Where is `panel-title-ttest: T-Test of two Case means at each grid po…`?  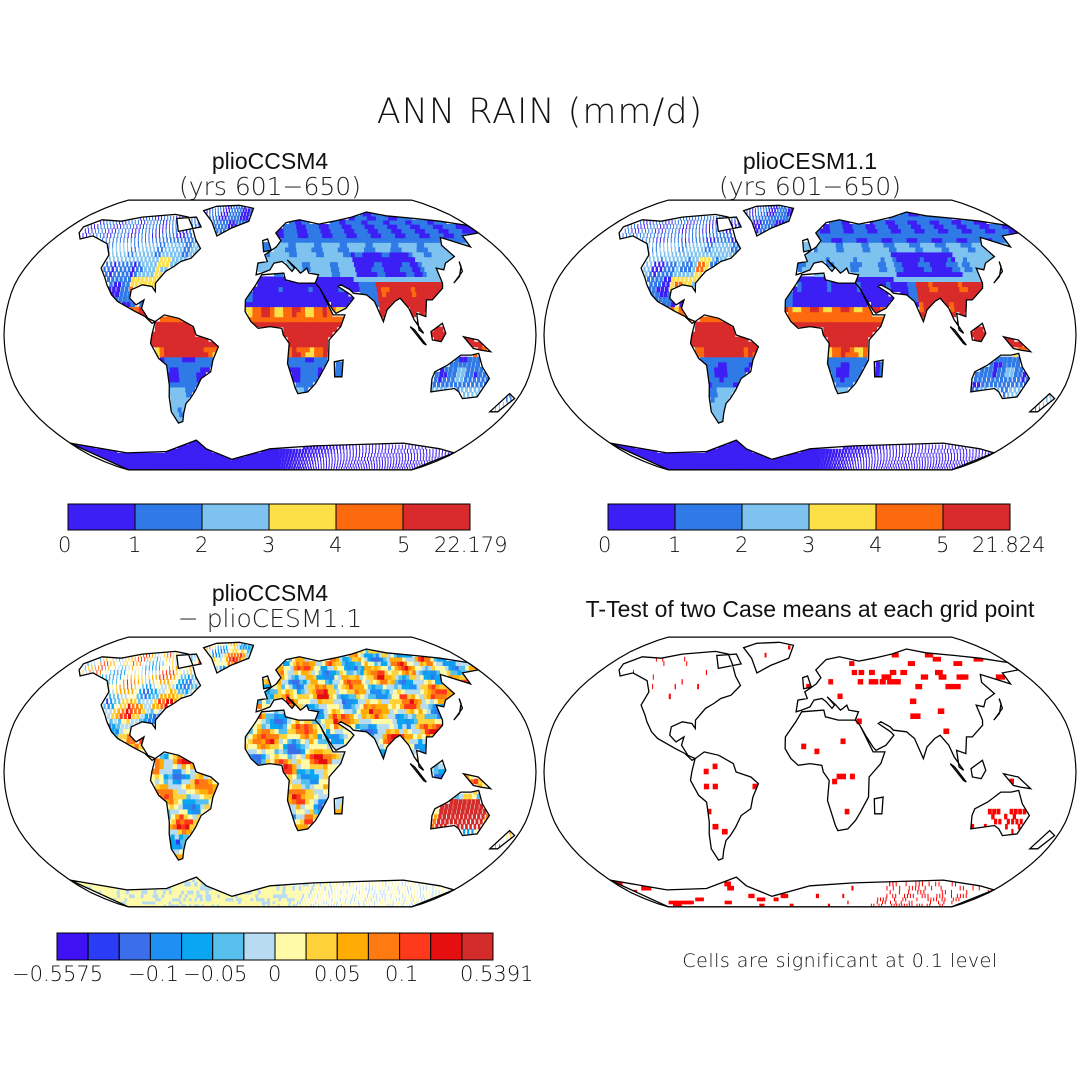
panel-title-ttest: T-Test of two Case means at each grid po… is located at coordinates (810, 609).